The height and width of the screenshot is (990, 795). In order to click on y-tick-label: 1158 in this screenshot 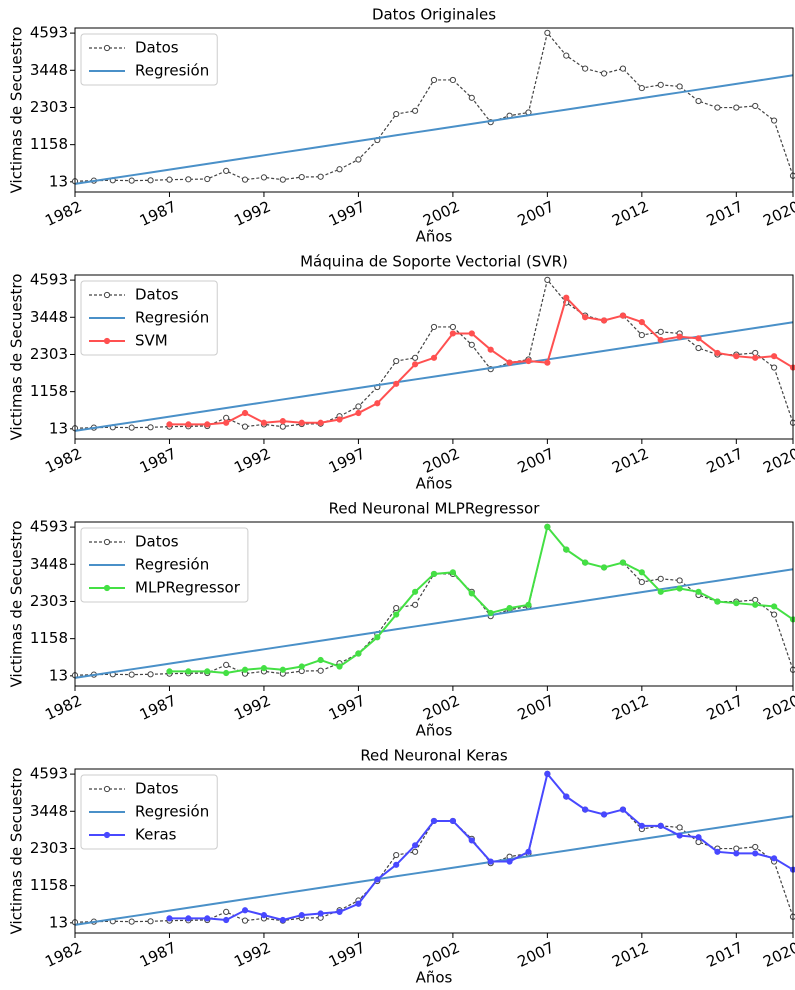, I will do `click(49, 638)`.